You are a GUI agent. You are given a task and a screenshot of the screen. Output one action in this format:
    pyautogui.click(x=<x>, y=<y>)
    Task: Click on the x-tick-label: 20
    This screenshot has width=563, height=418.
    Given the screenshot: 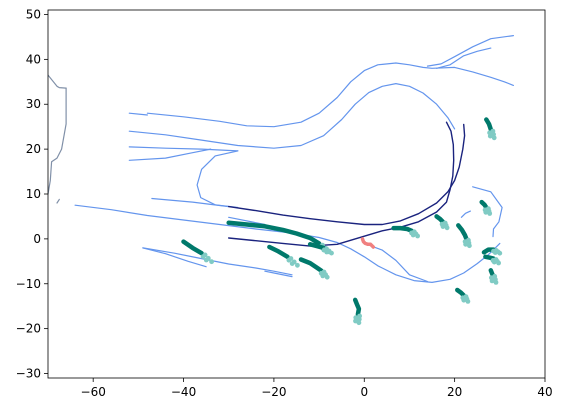 What is the action you would take?
    pyautogui.click(x=454, y=392)
    